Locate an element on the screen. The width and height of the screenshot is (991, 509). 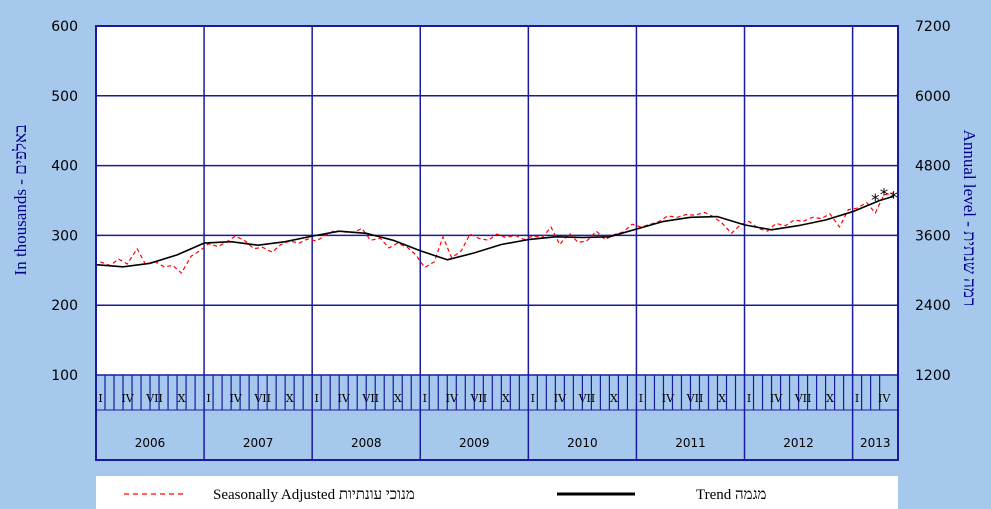
legend-box is located at coordinates (497, 492).